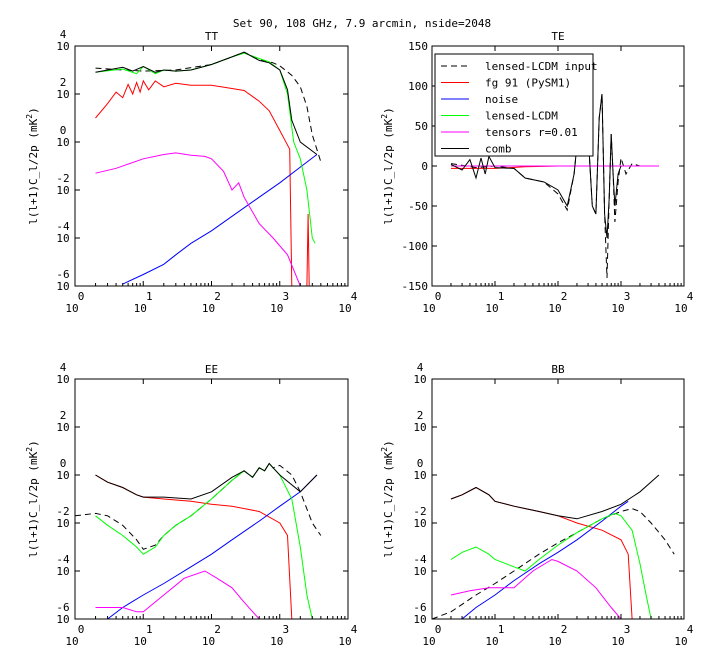 The image size is (725, 664). Describe the element at coordinates (415, 286) in the screenshot. I see `y-tick-label: -150` at that location.